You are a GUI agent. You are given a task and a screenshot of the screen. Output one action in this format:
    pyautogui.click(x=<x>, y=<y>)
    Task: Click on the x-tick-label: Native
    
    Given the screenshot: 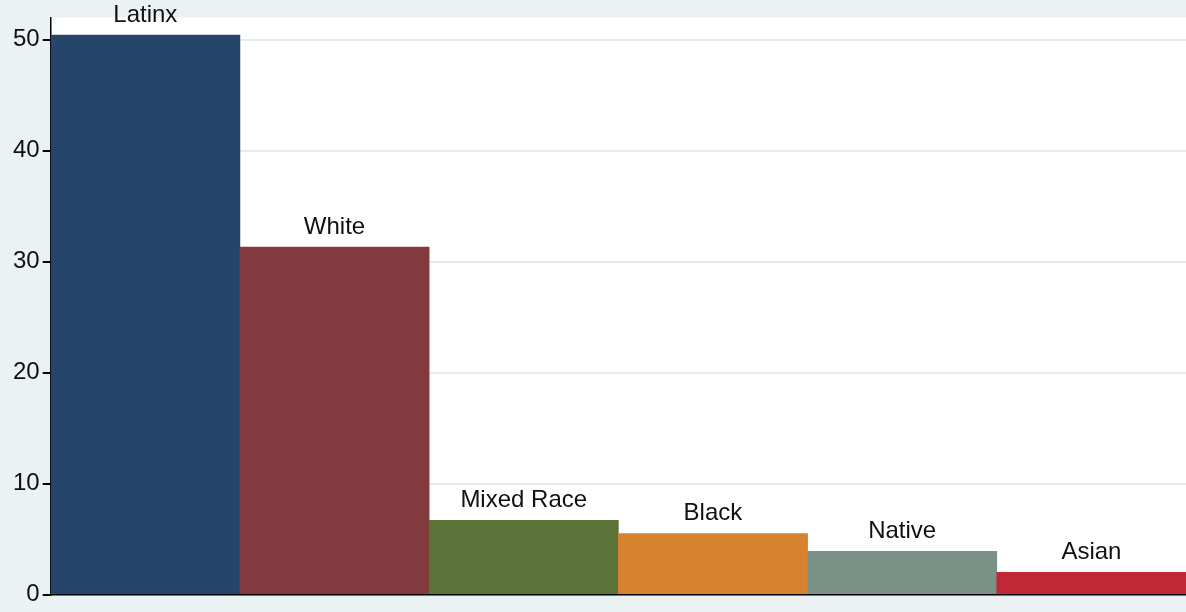 What is the action you would take?
    pyautogui.click(x=902, y=529)
    